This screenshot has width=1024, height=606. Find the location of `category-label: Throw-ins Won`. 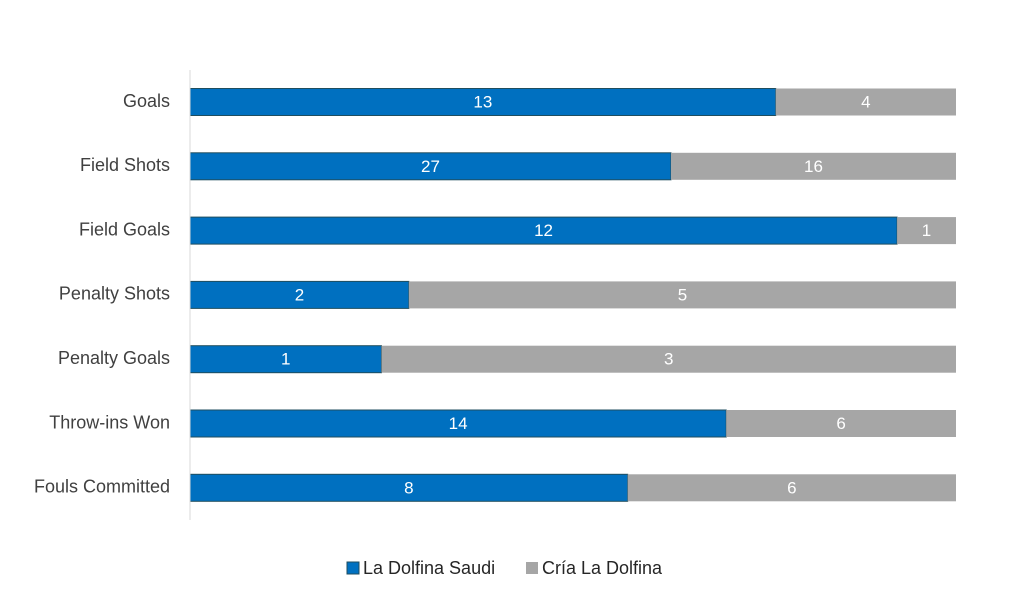

category-label: Throw-ins Won is located at coordinates (109, 422).